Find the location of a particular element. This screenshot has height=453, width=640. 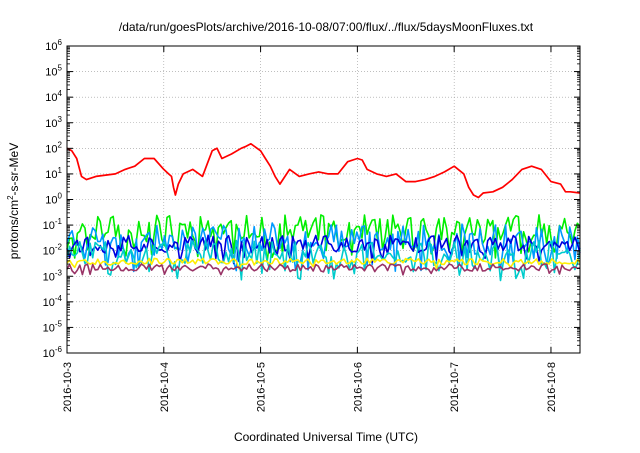

y-tick-label: 10⁶ is located at coordinates (53, 45).